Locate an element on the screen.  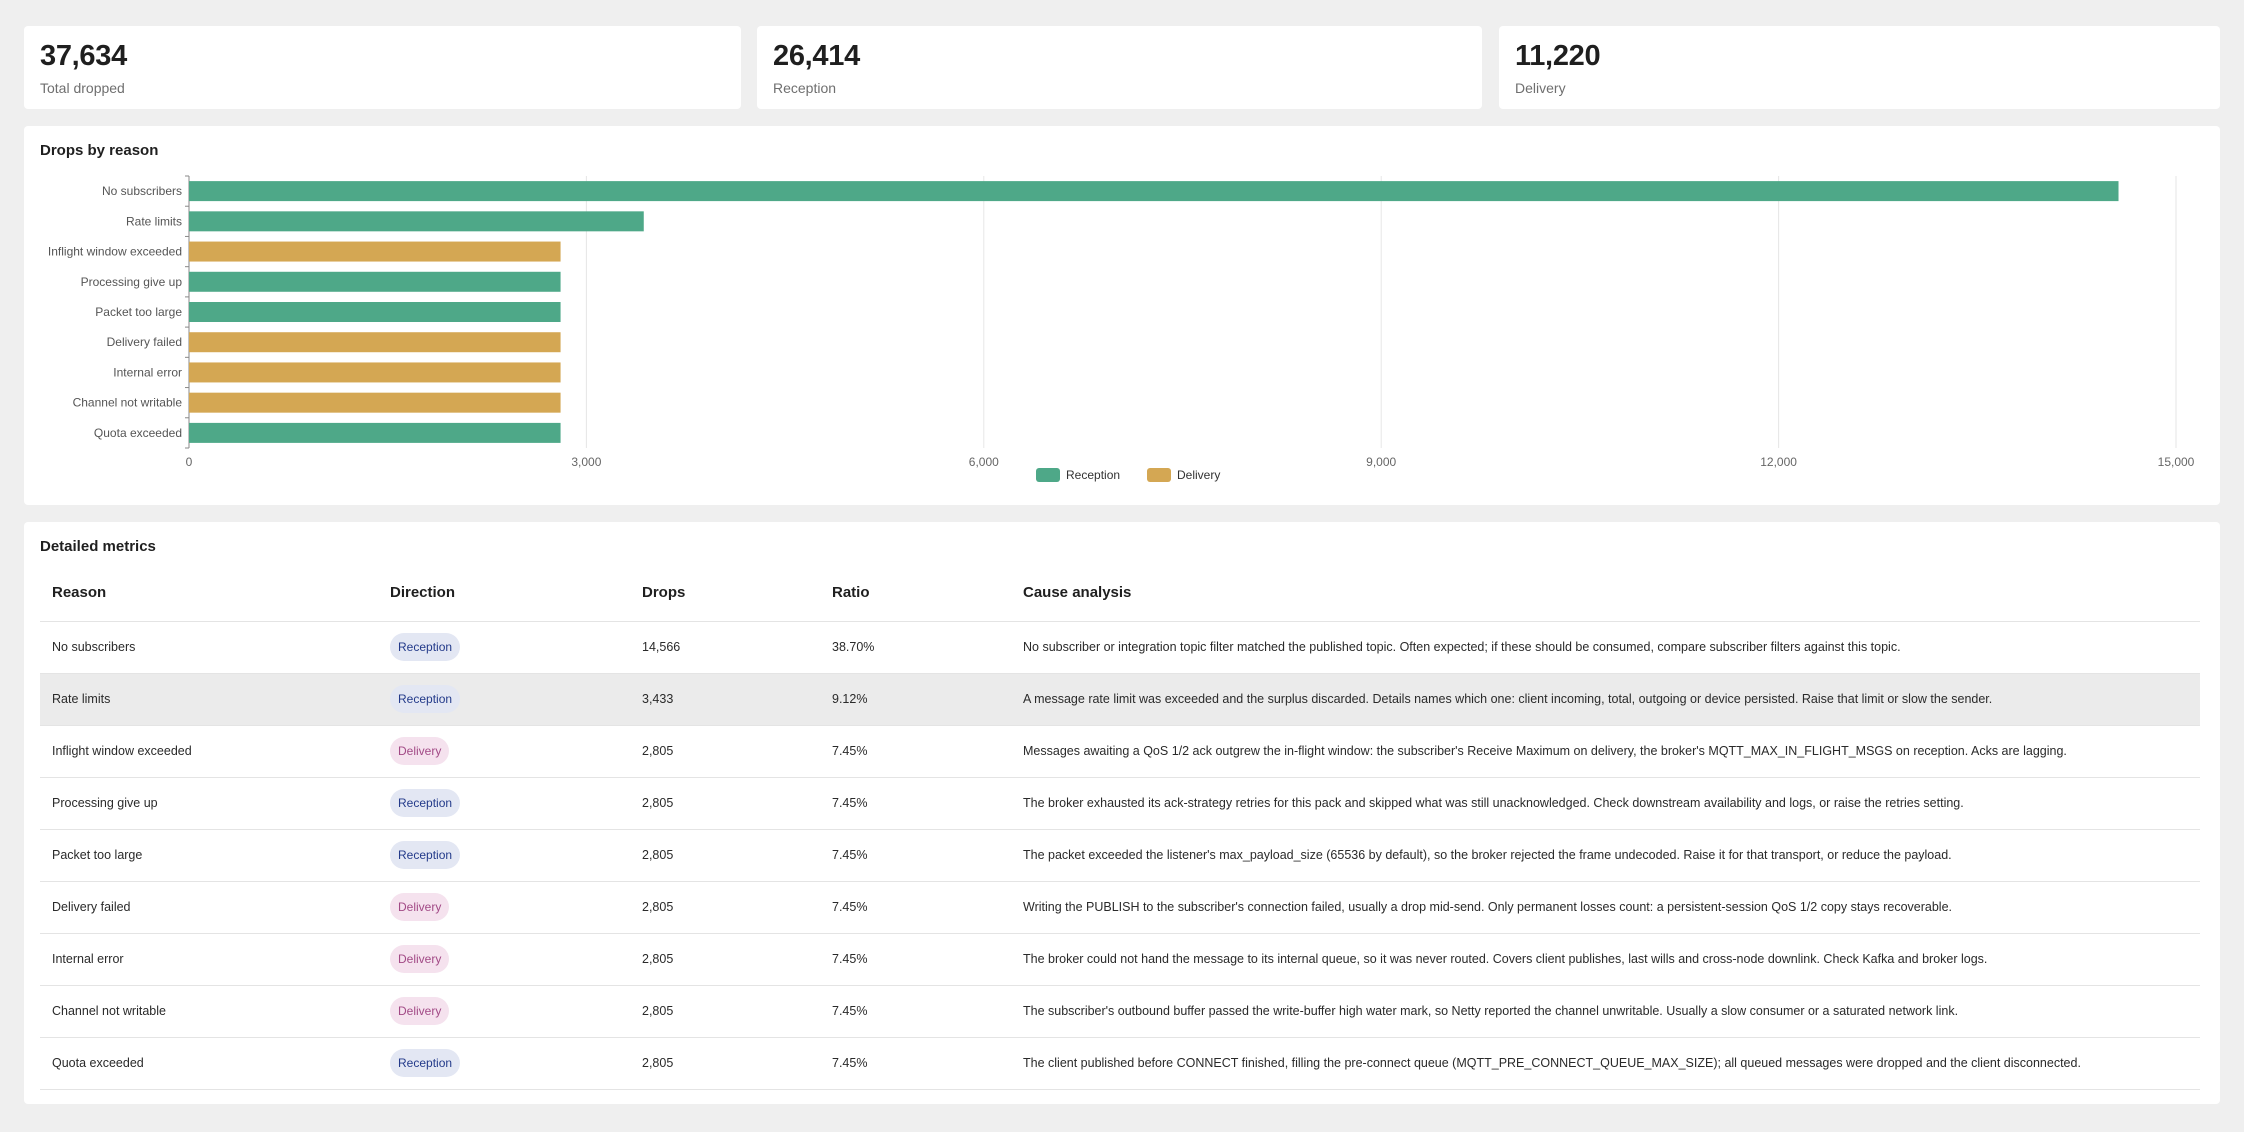
legend-swatch is located at coordinates (1159, 475).